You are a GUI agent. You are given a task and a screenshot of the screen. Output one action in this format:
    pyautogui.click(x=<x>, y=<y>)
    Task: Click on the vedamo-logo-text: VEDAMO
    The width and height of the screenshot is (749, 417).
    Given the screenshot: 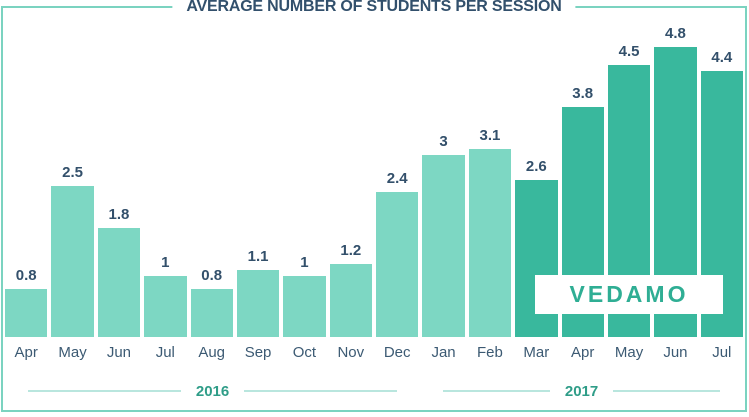 What is the action you would take?
    pyautogui.click(x=629, y=294)
    